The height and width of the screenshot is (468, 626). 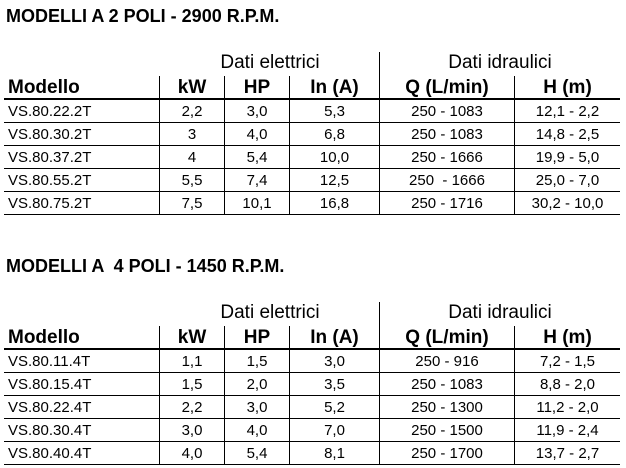 I want to click on table-cell: VS.80.40.4T, so click(x=82, y=453).